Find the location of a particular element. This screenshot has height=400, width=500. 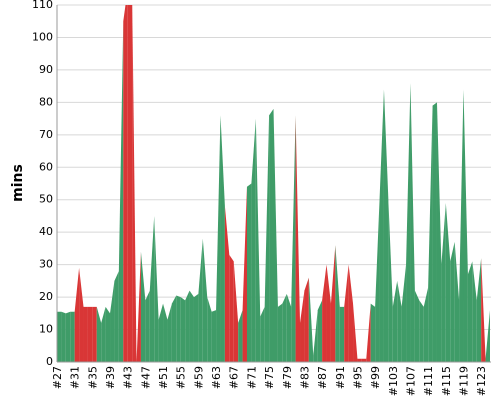

x-tick-label: #87 is located at coordinates (322, 377).